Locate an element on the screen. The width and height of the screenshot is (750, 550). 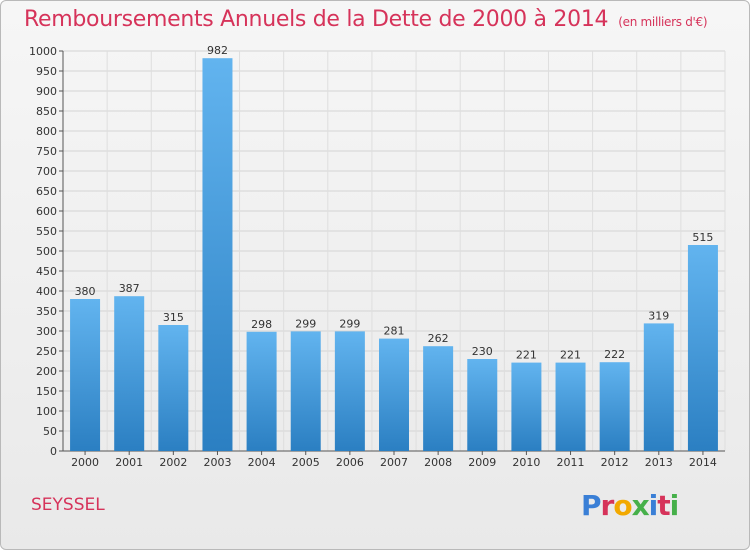
x-tick-label: 2004 is located at coordinates (262, 462).